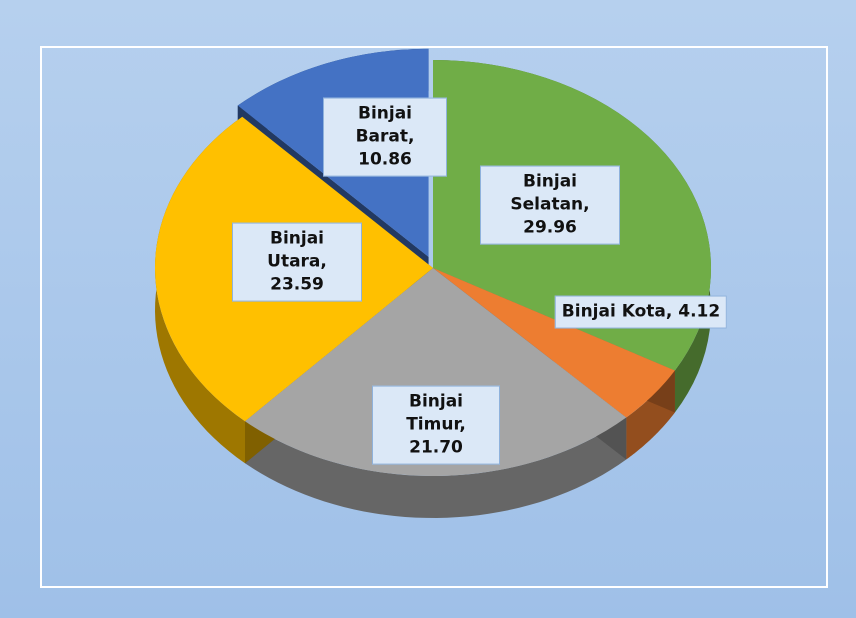 The height and width of the screenshot is (618, 856). I want to click on data-label: Binjai Timur, 21.70, so click(436, 425).